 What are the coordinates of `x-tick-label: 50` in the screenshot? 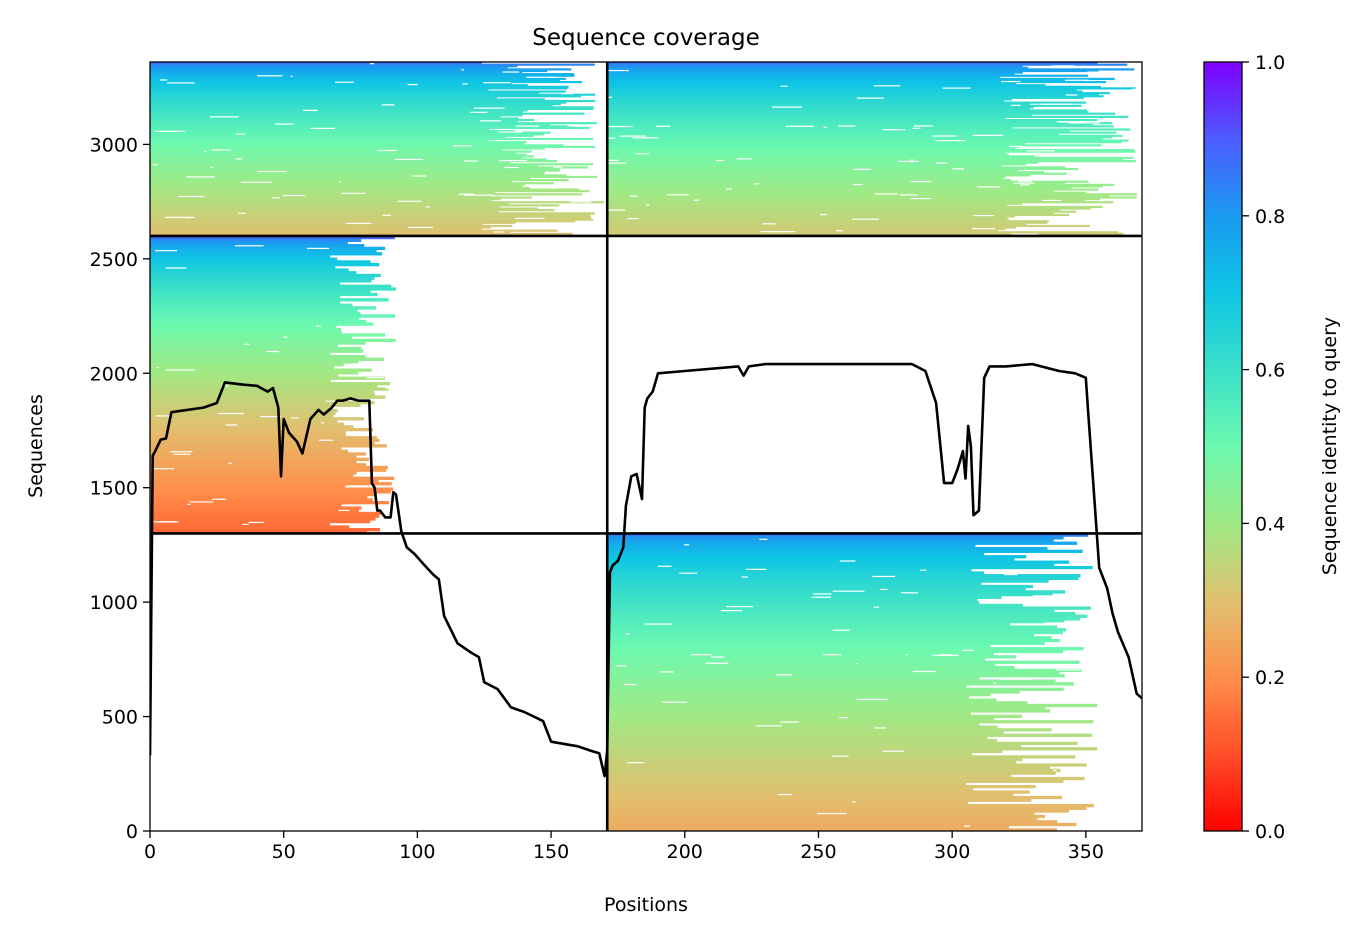 It's located at (284, 852).